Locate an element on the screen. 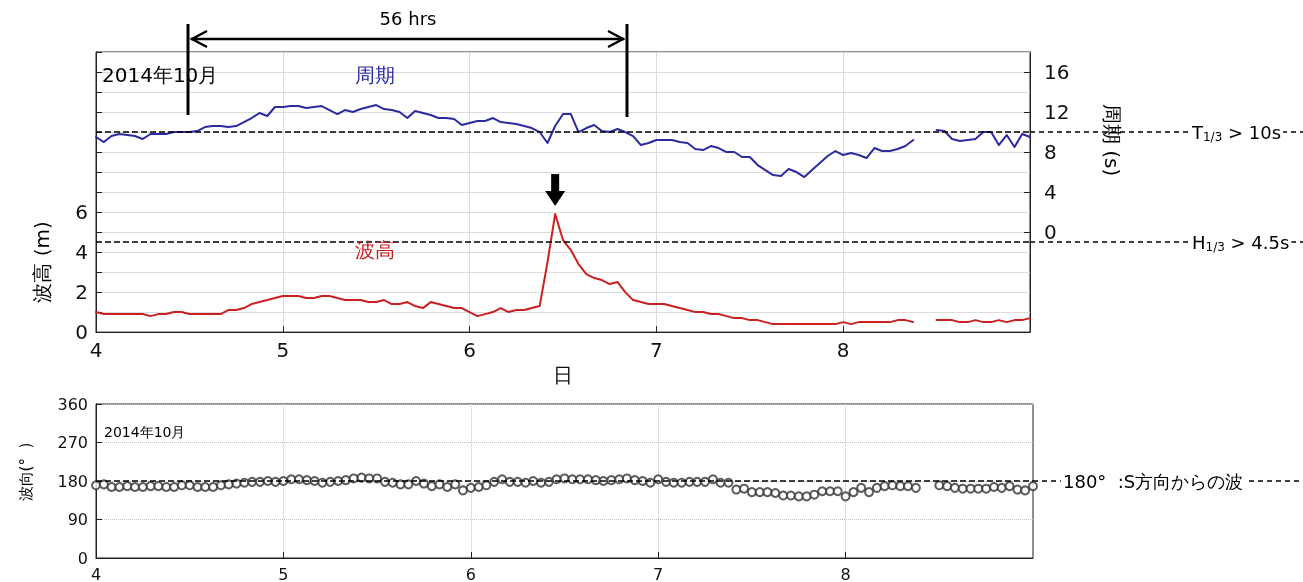 The image size is (1303, 582). annotation: 2014年10月 is located at coordinates (145, 432).